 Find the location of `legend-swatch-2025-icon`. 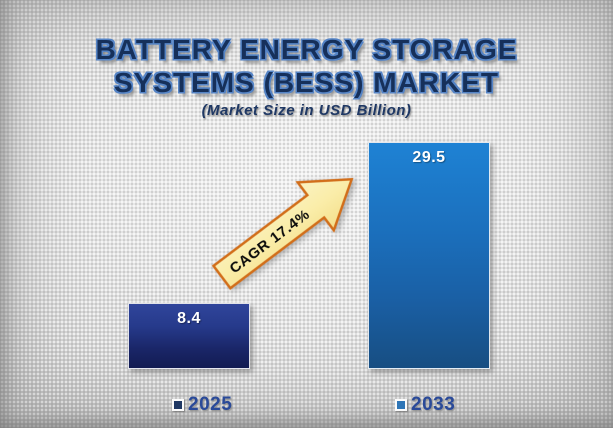

legend-swatch-2025-icon is located at coordinates (178, 405).